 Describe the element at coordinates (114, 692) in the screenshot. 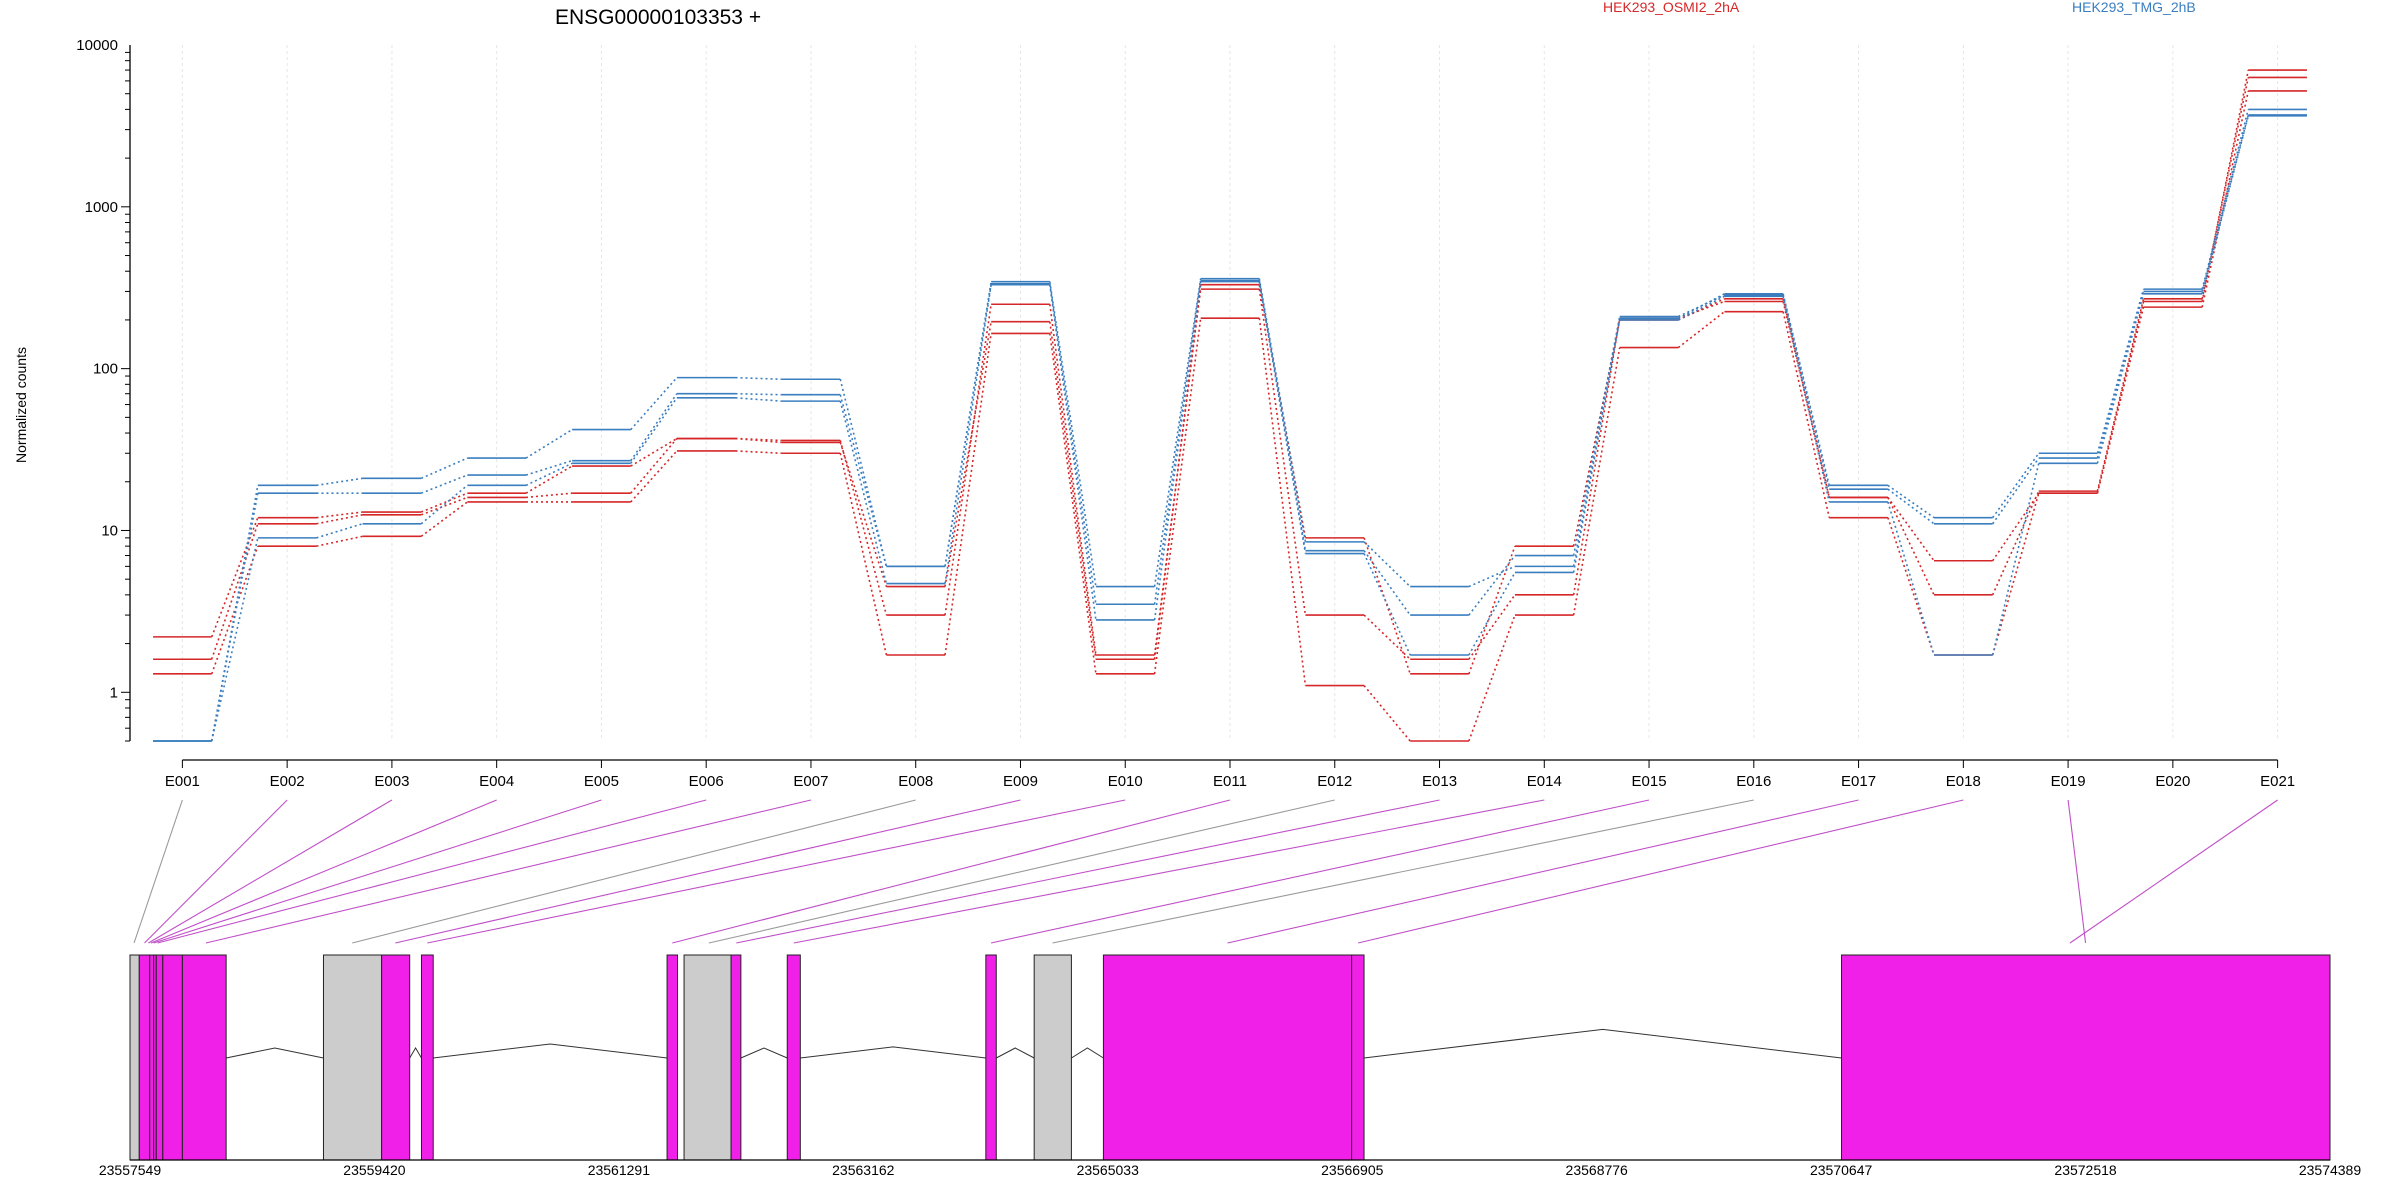

I see `y-tick-label: 1` at that location.